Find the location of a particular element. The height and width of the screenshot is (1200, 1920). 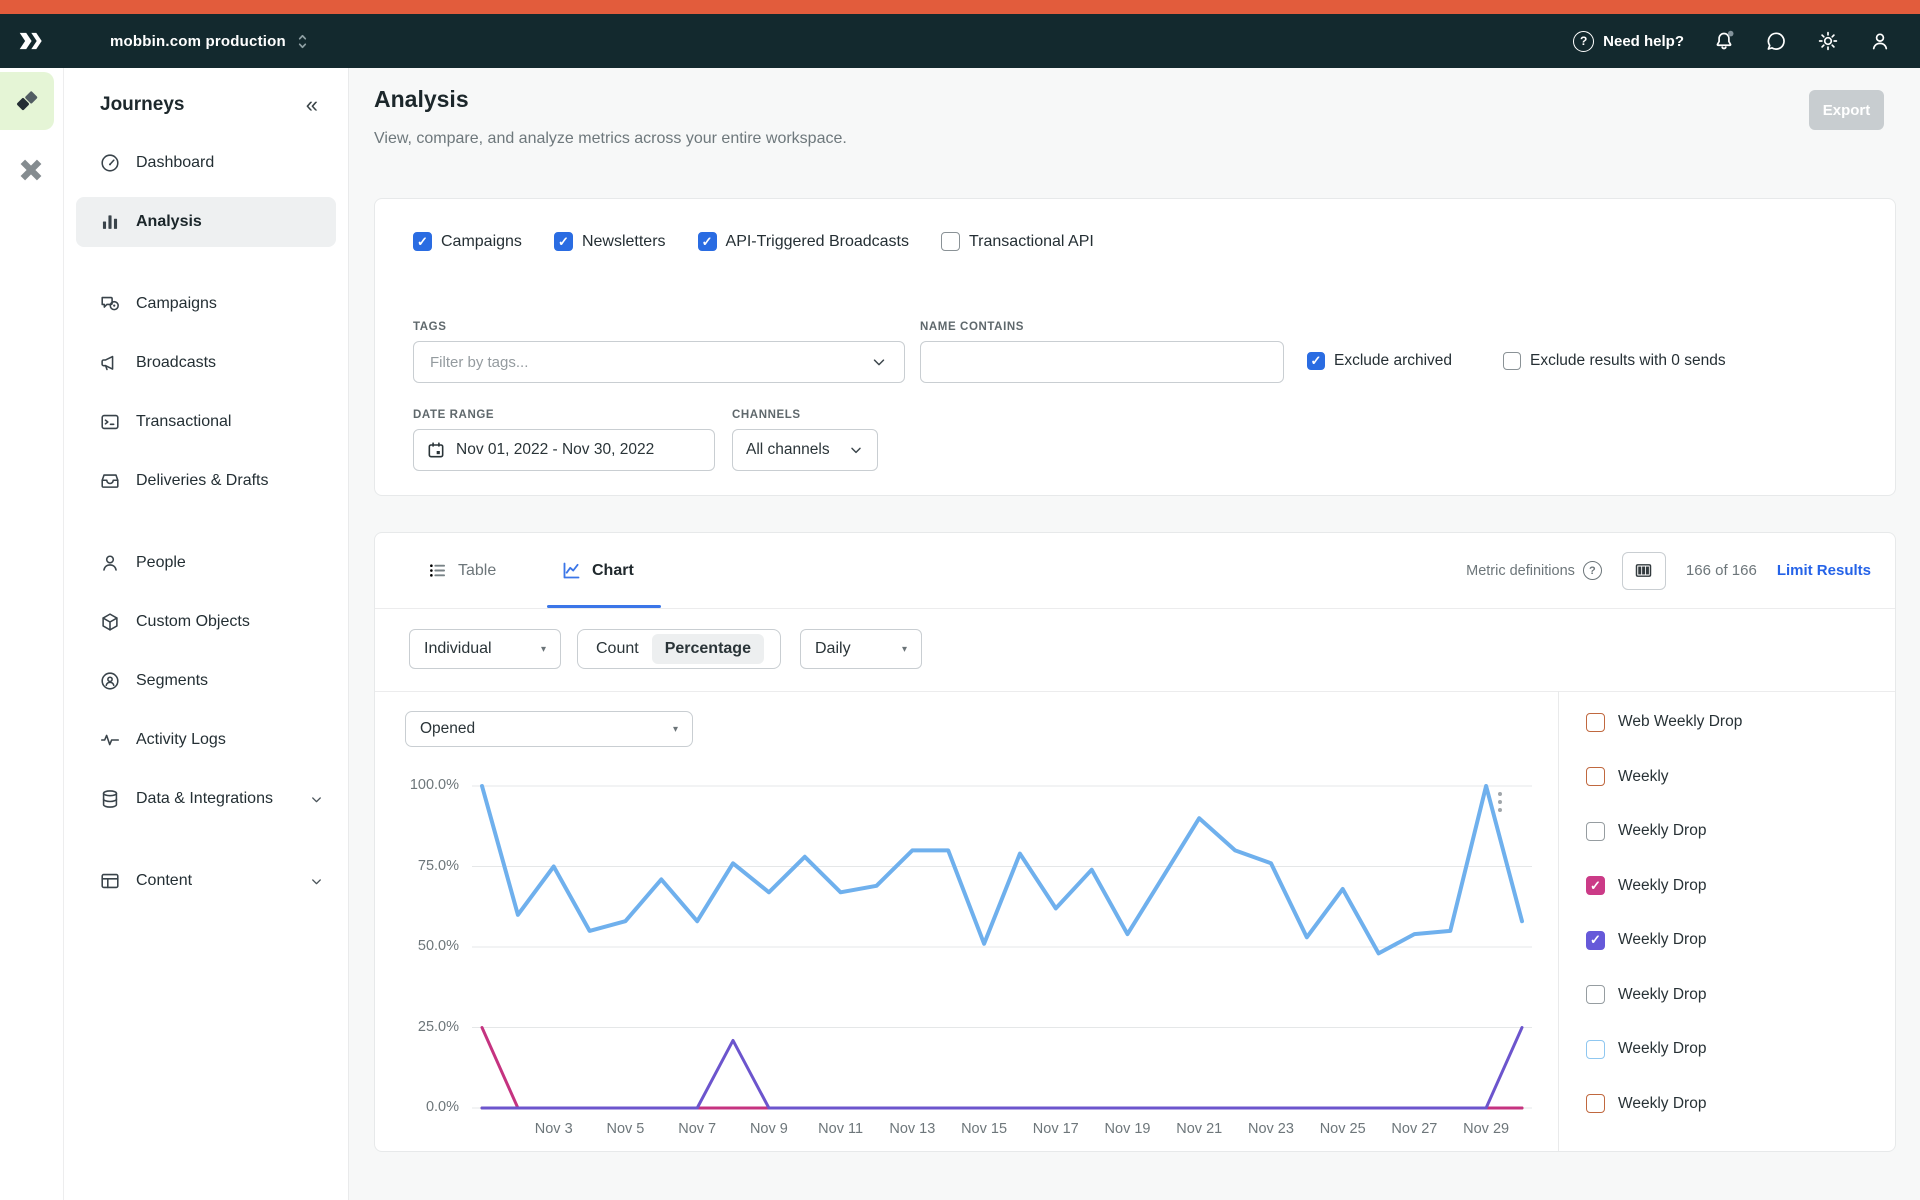

exclude-zero-sends-checkbox: Exclude results with 0 sends is located at coordinates (1614, 361).